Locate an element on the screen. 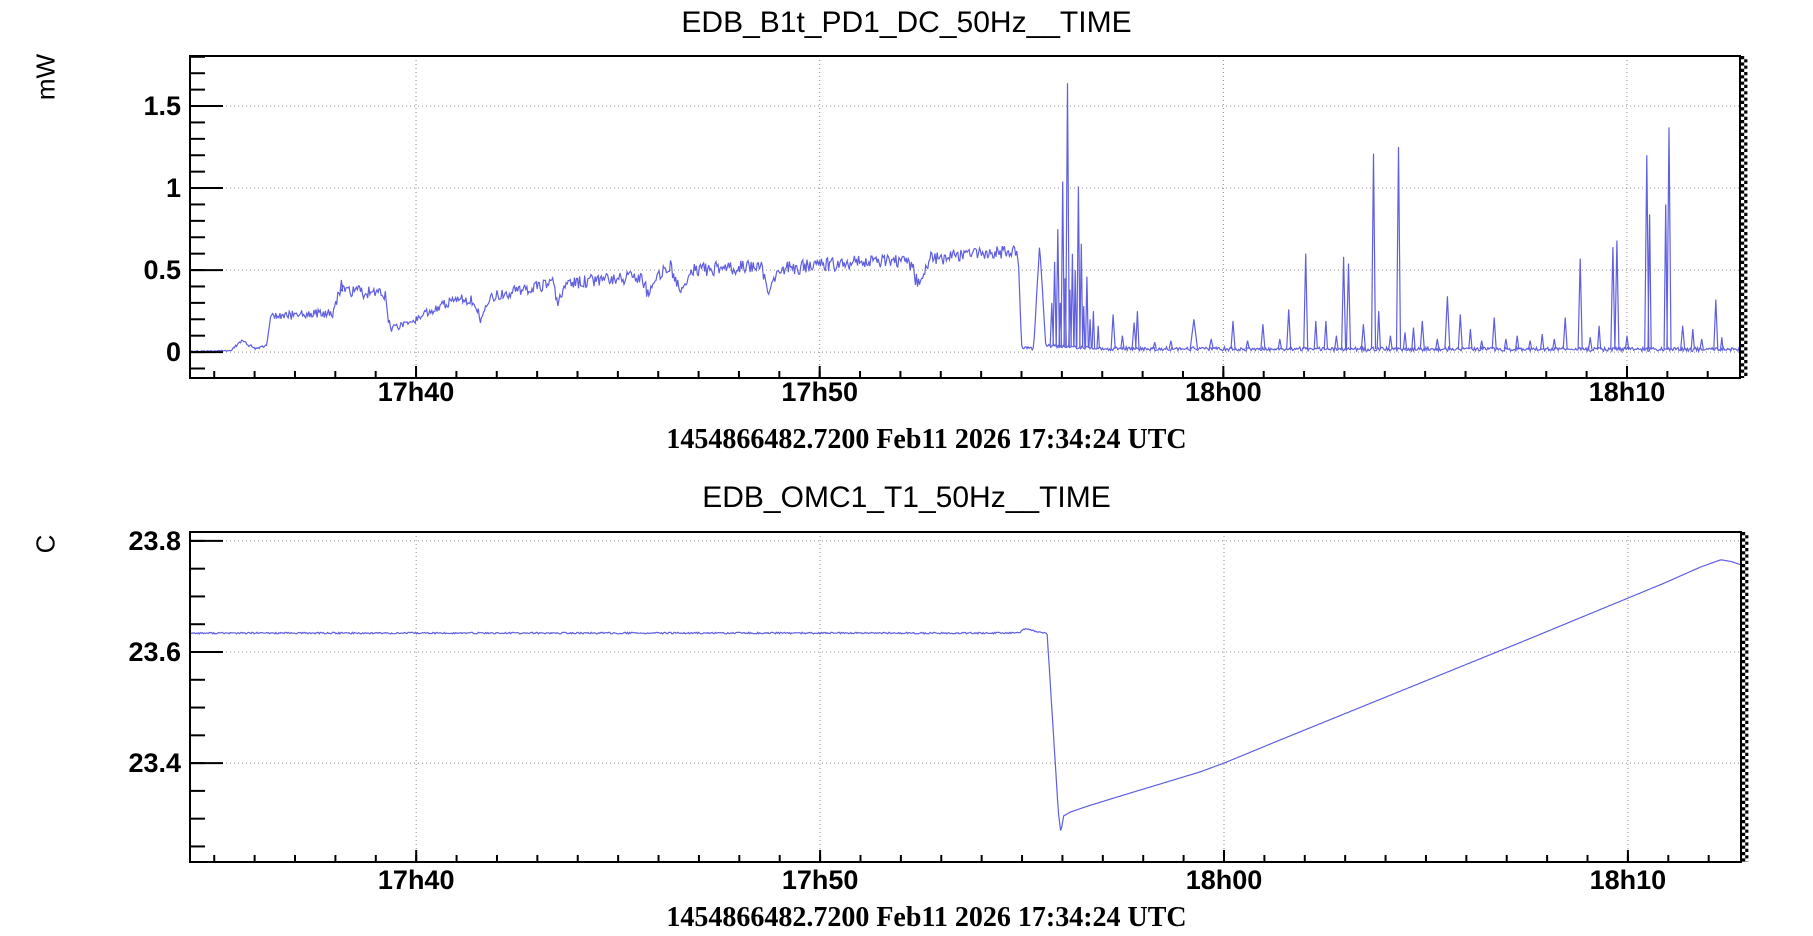  y-tick-label: 1.5 is located at coordinates (162, 106).